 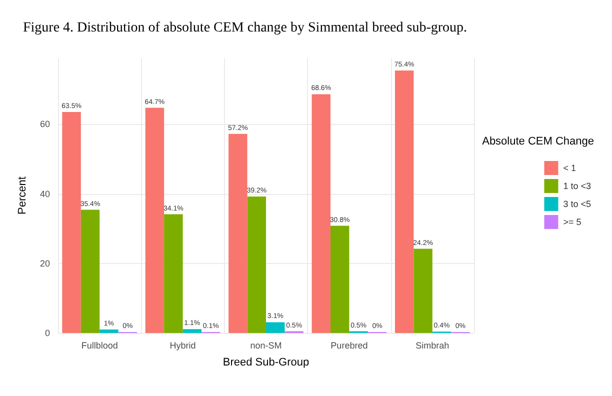 What do you see at coordinates (183, 345) in the screenshot?
I see `x-tick-label: Hybrid` at bounding box center [183, 345].